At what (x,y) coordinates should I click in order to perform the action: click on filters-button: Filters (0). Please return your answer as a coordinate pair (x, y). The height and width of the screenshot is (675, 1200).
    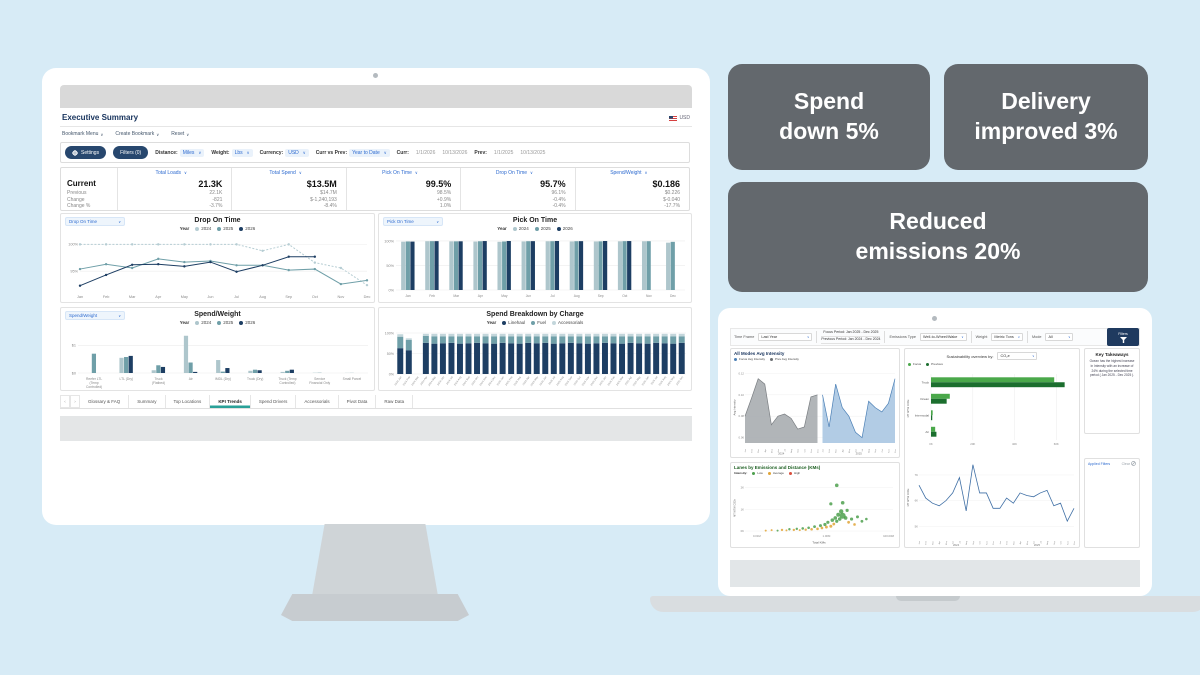
    Looking at the image, I should click on (131, 152).